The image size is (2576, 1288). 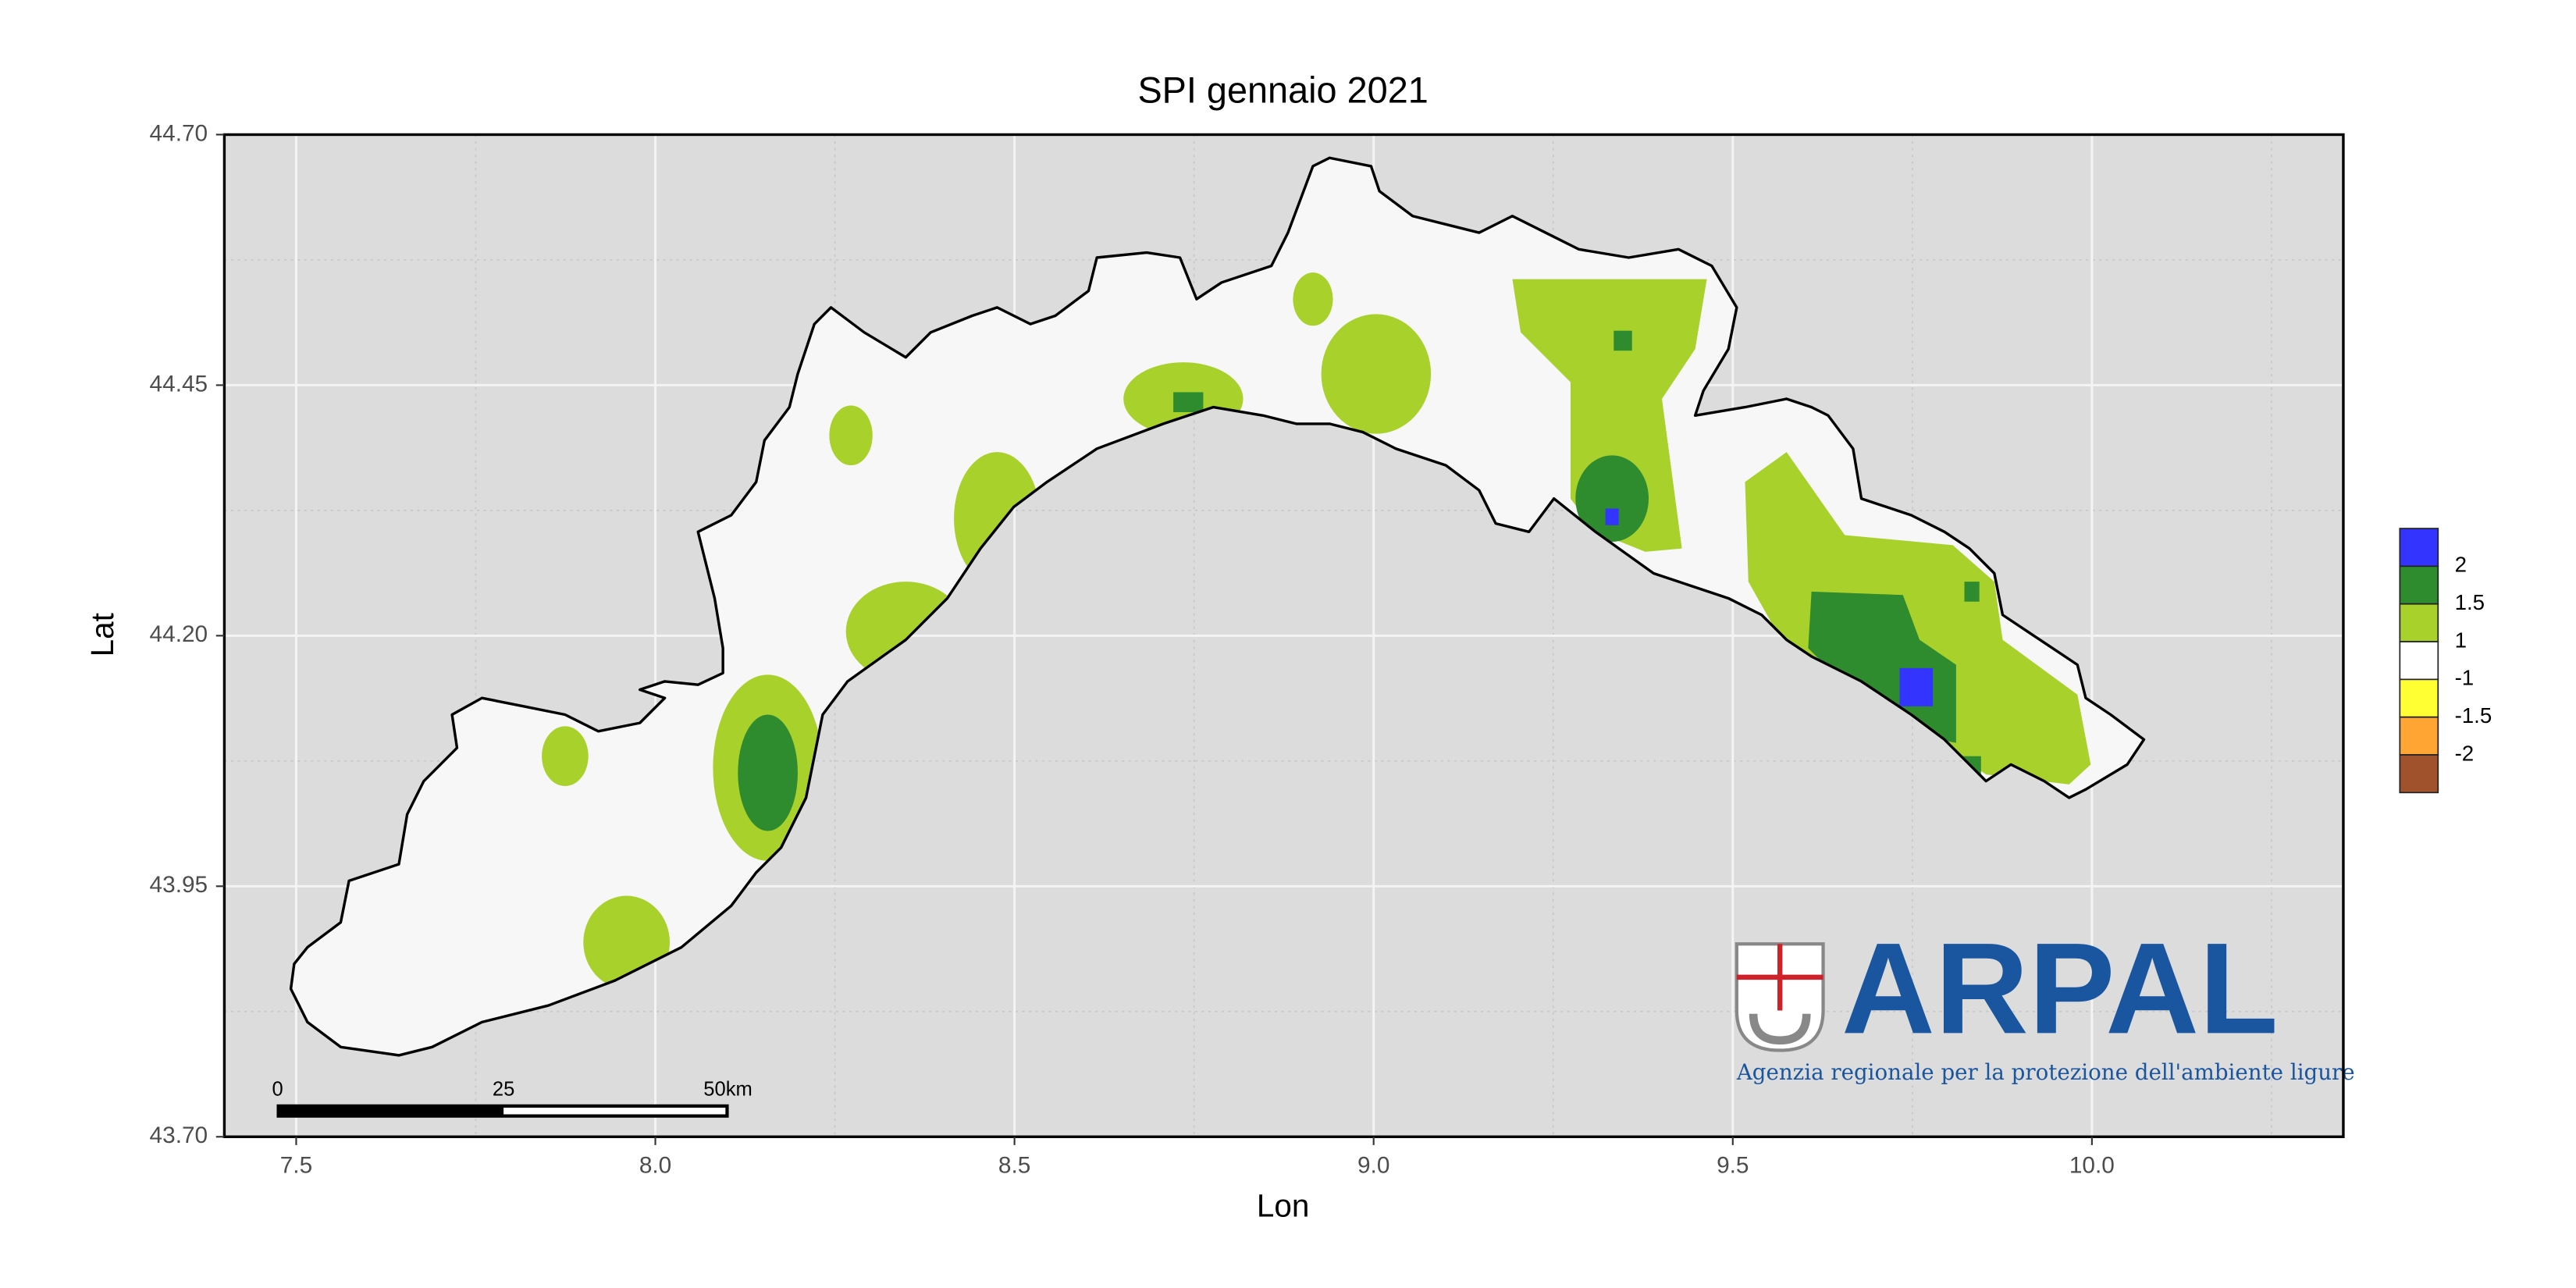 What do you see at coordinates (503, 1089) in the screenshot?
I see `scale-label: 25` at bounding box center [503, 1089].